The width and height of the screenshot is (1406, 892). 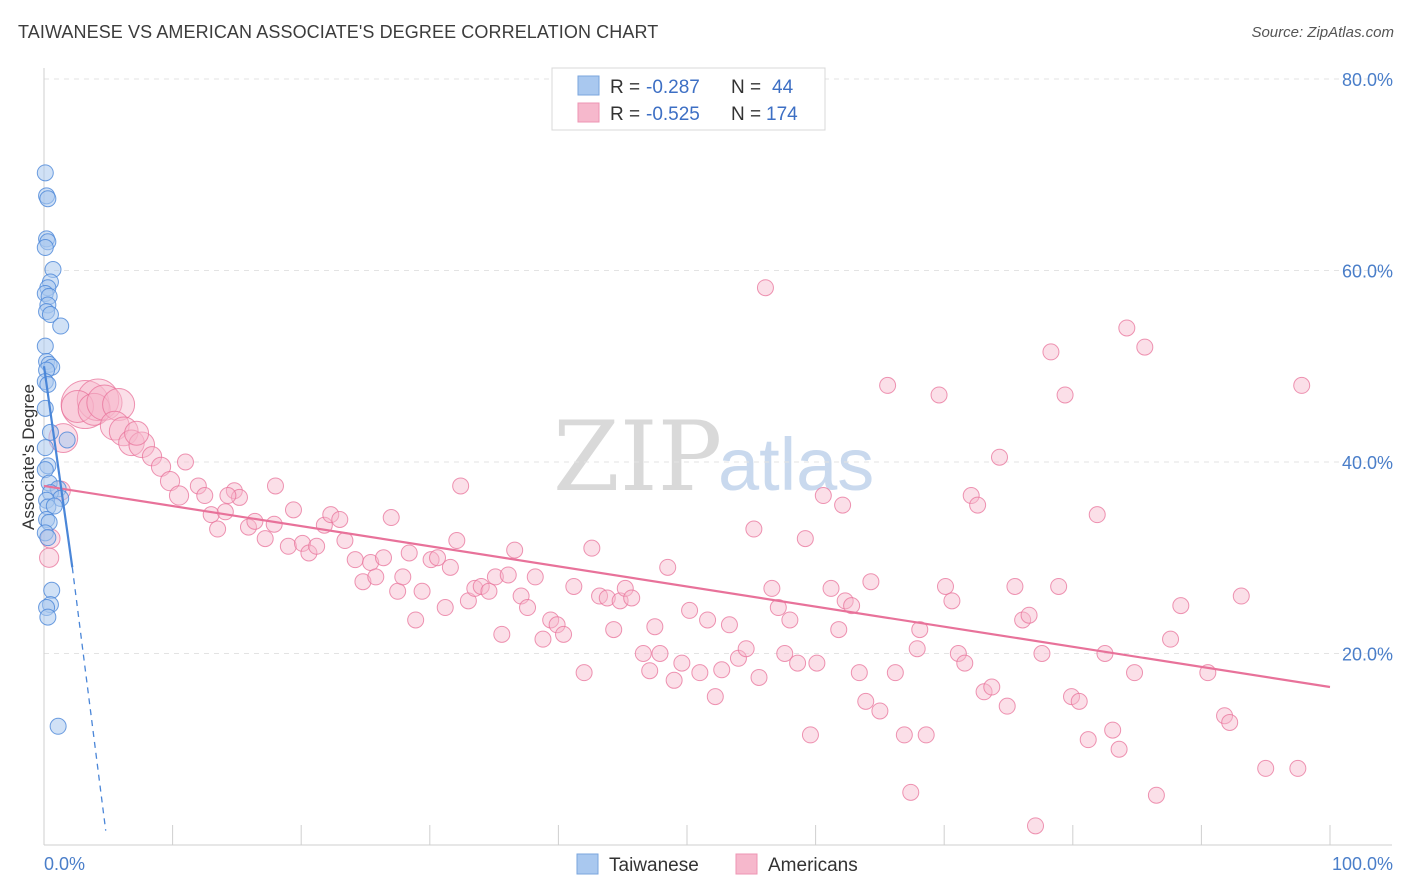 What do you see at coordinates (1367, 272) in the screenshot?
I see `y-tick-label: 60.0%` at bounding box center [1367, 272].